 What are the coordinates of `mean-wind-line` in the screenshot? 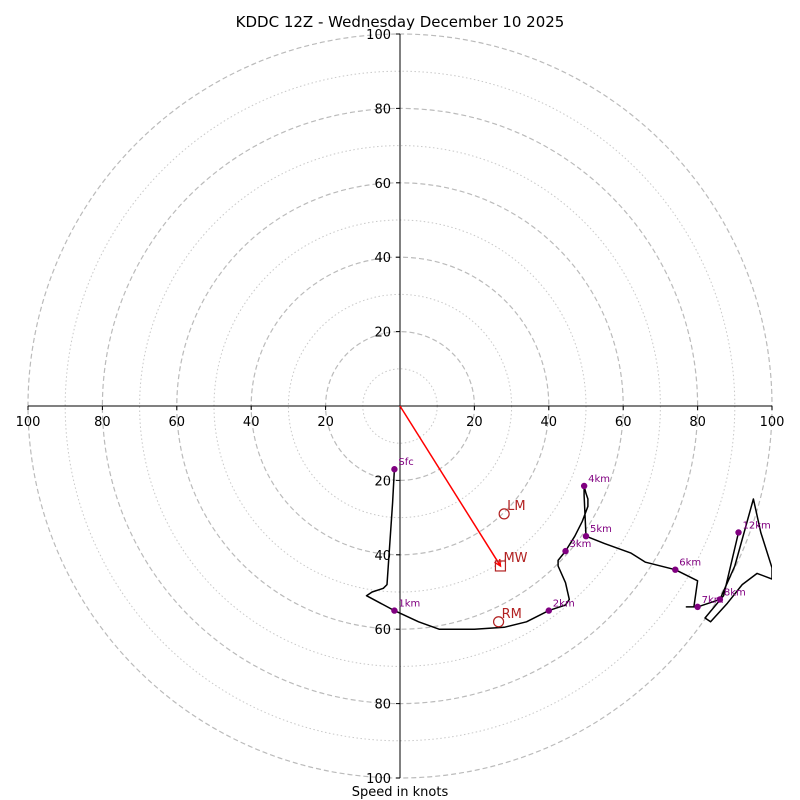 It's located at (450, 486).